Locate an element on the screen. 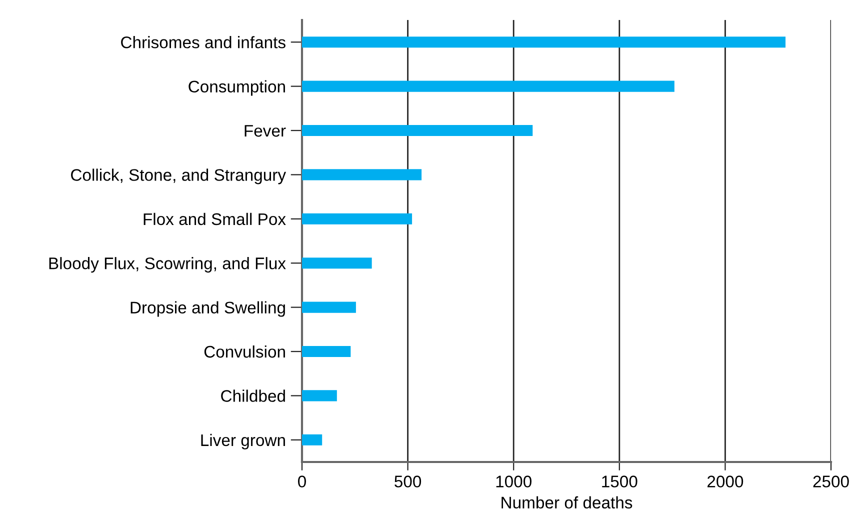 The width and height of the screenshot is (856, 525). y-tick-label: Convulsion is located at coordinates (244, 351).